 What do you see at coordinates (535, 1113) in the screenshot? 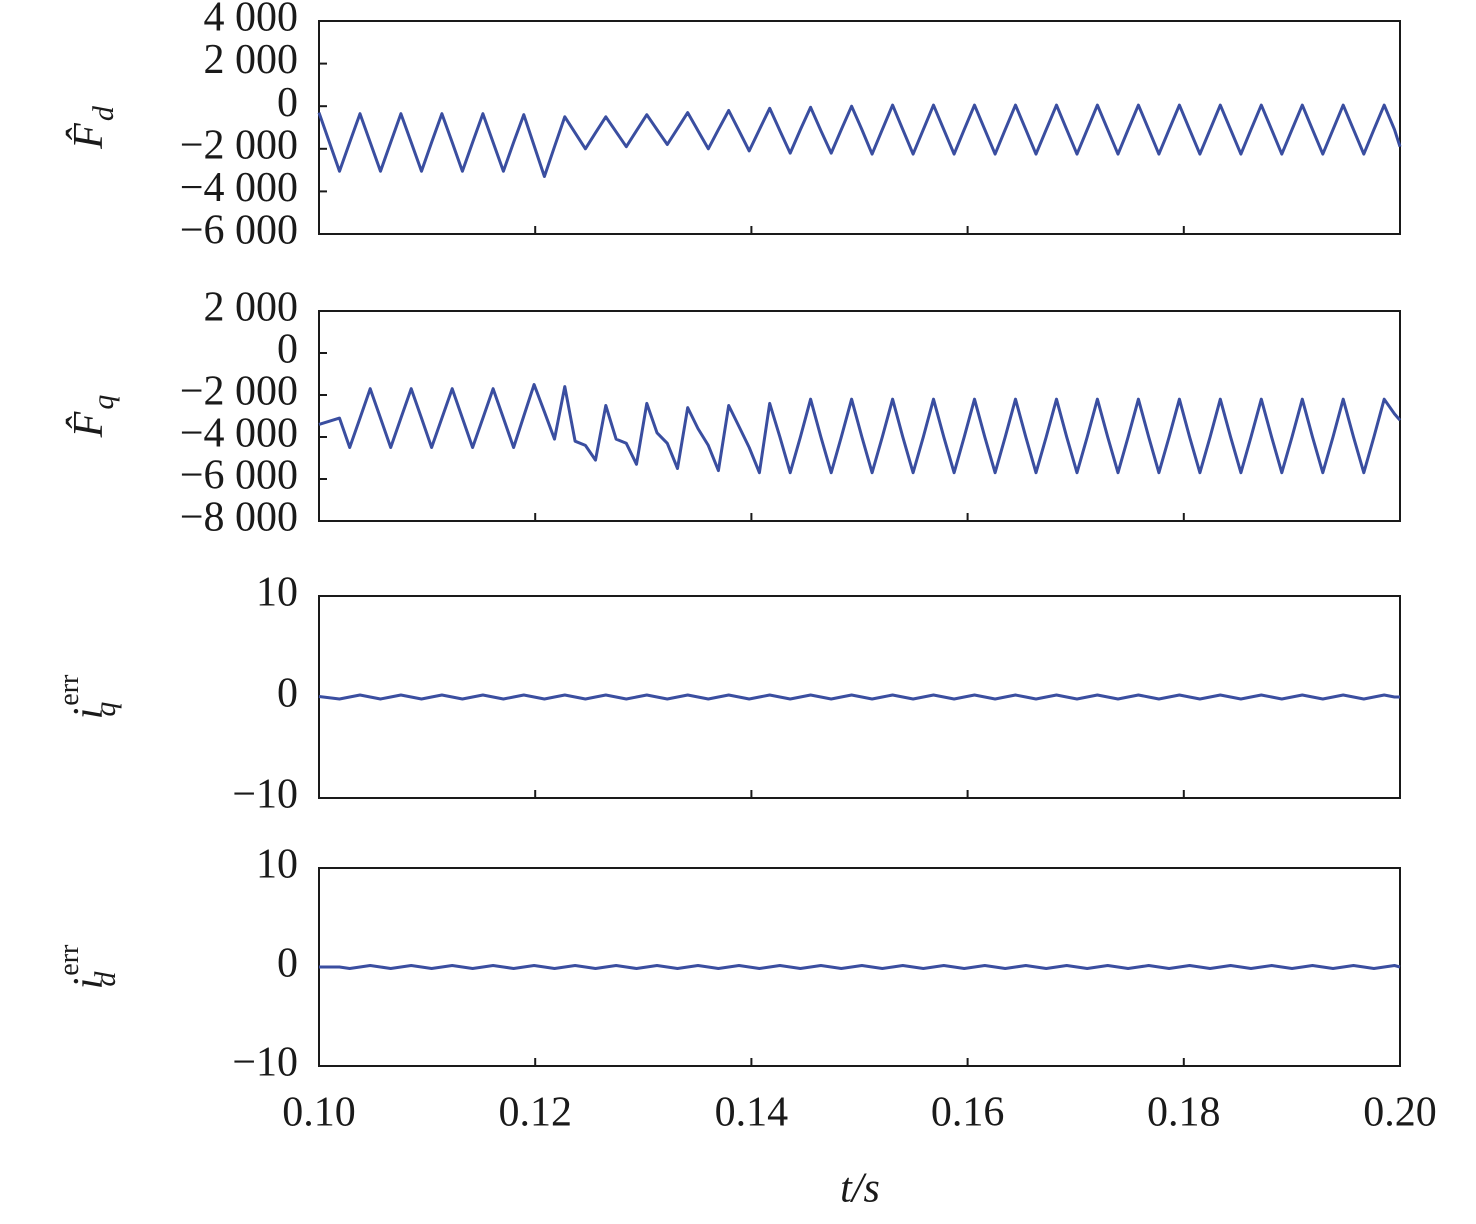
I see `x-tick-label: 0.12` at bounding box center [535, 1113].